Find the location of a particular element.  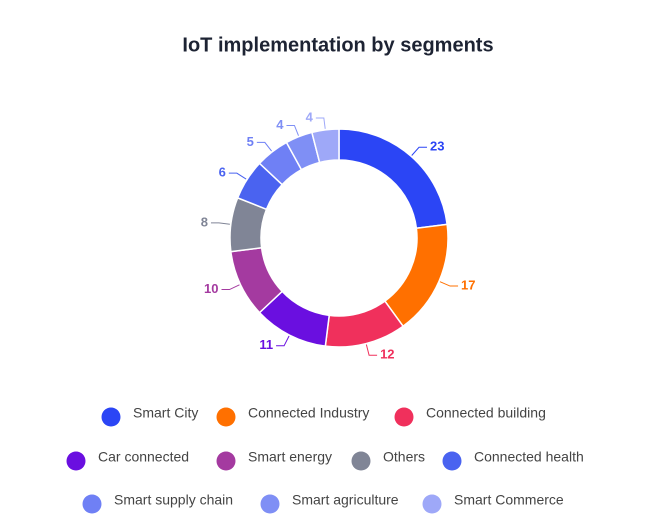

legend-label: Smart Commerce is located at coordinates (509, 500).